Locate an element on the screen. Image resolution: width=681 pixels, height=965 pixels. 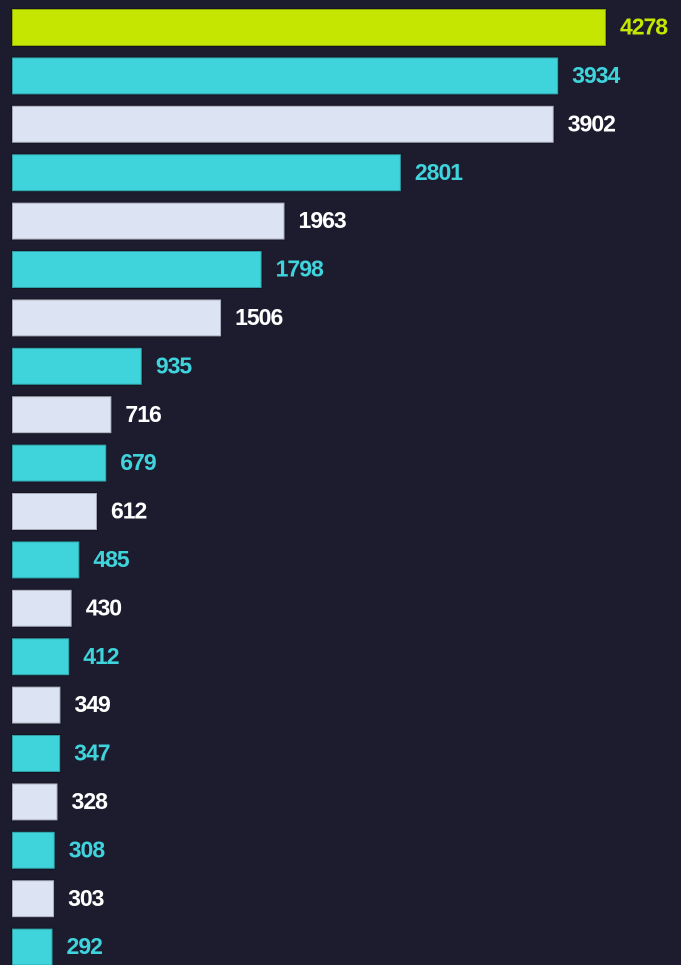
value-label: 308 is located at coordinates (87, 849).